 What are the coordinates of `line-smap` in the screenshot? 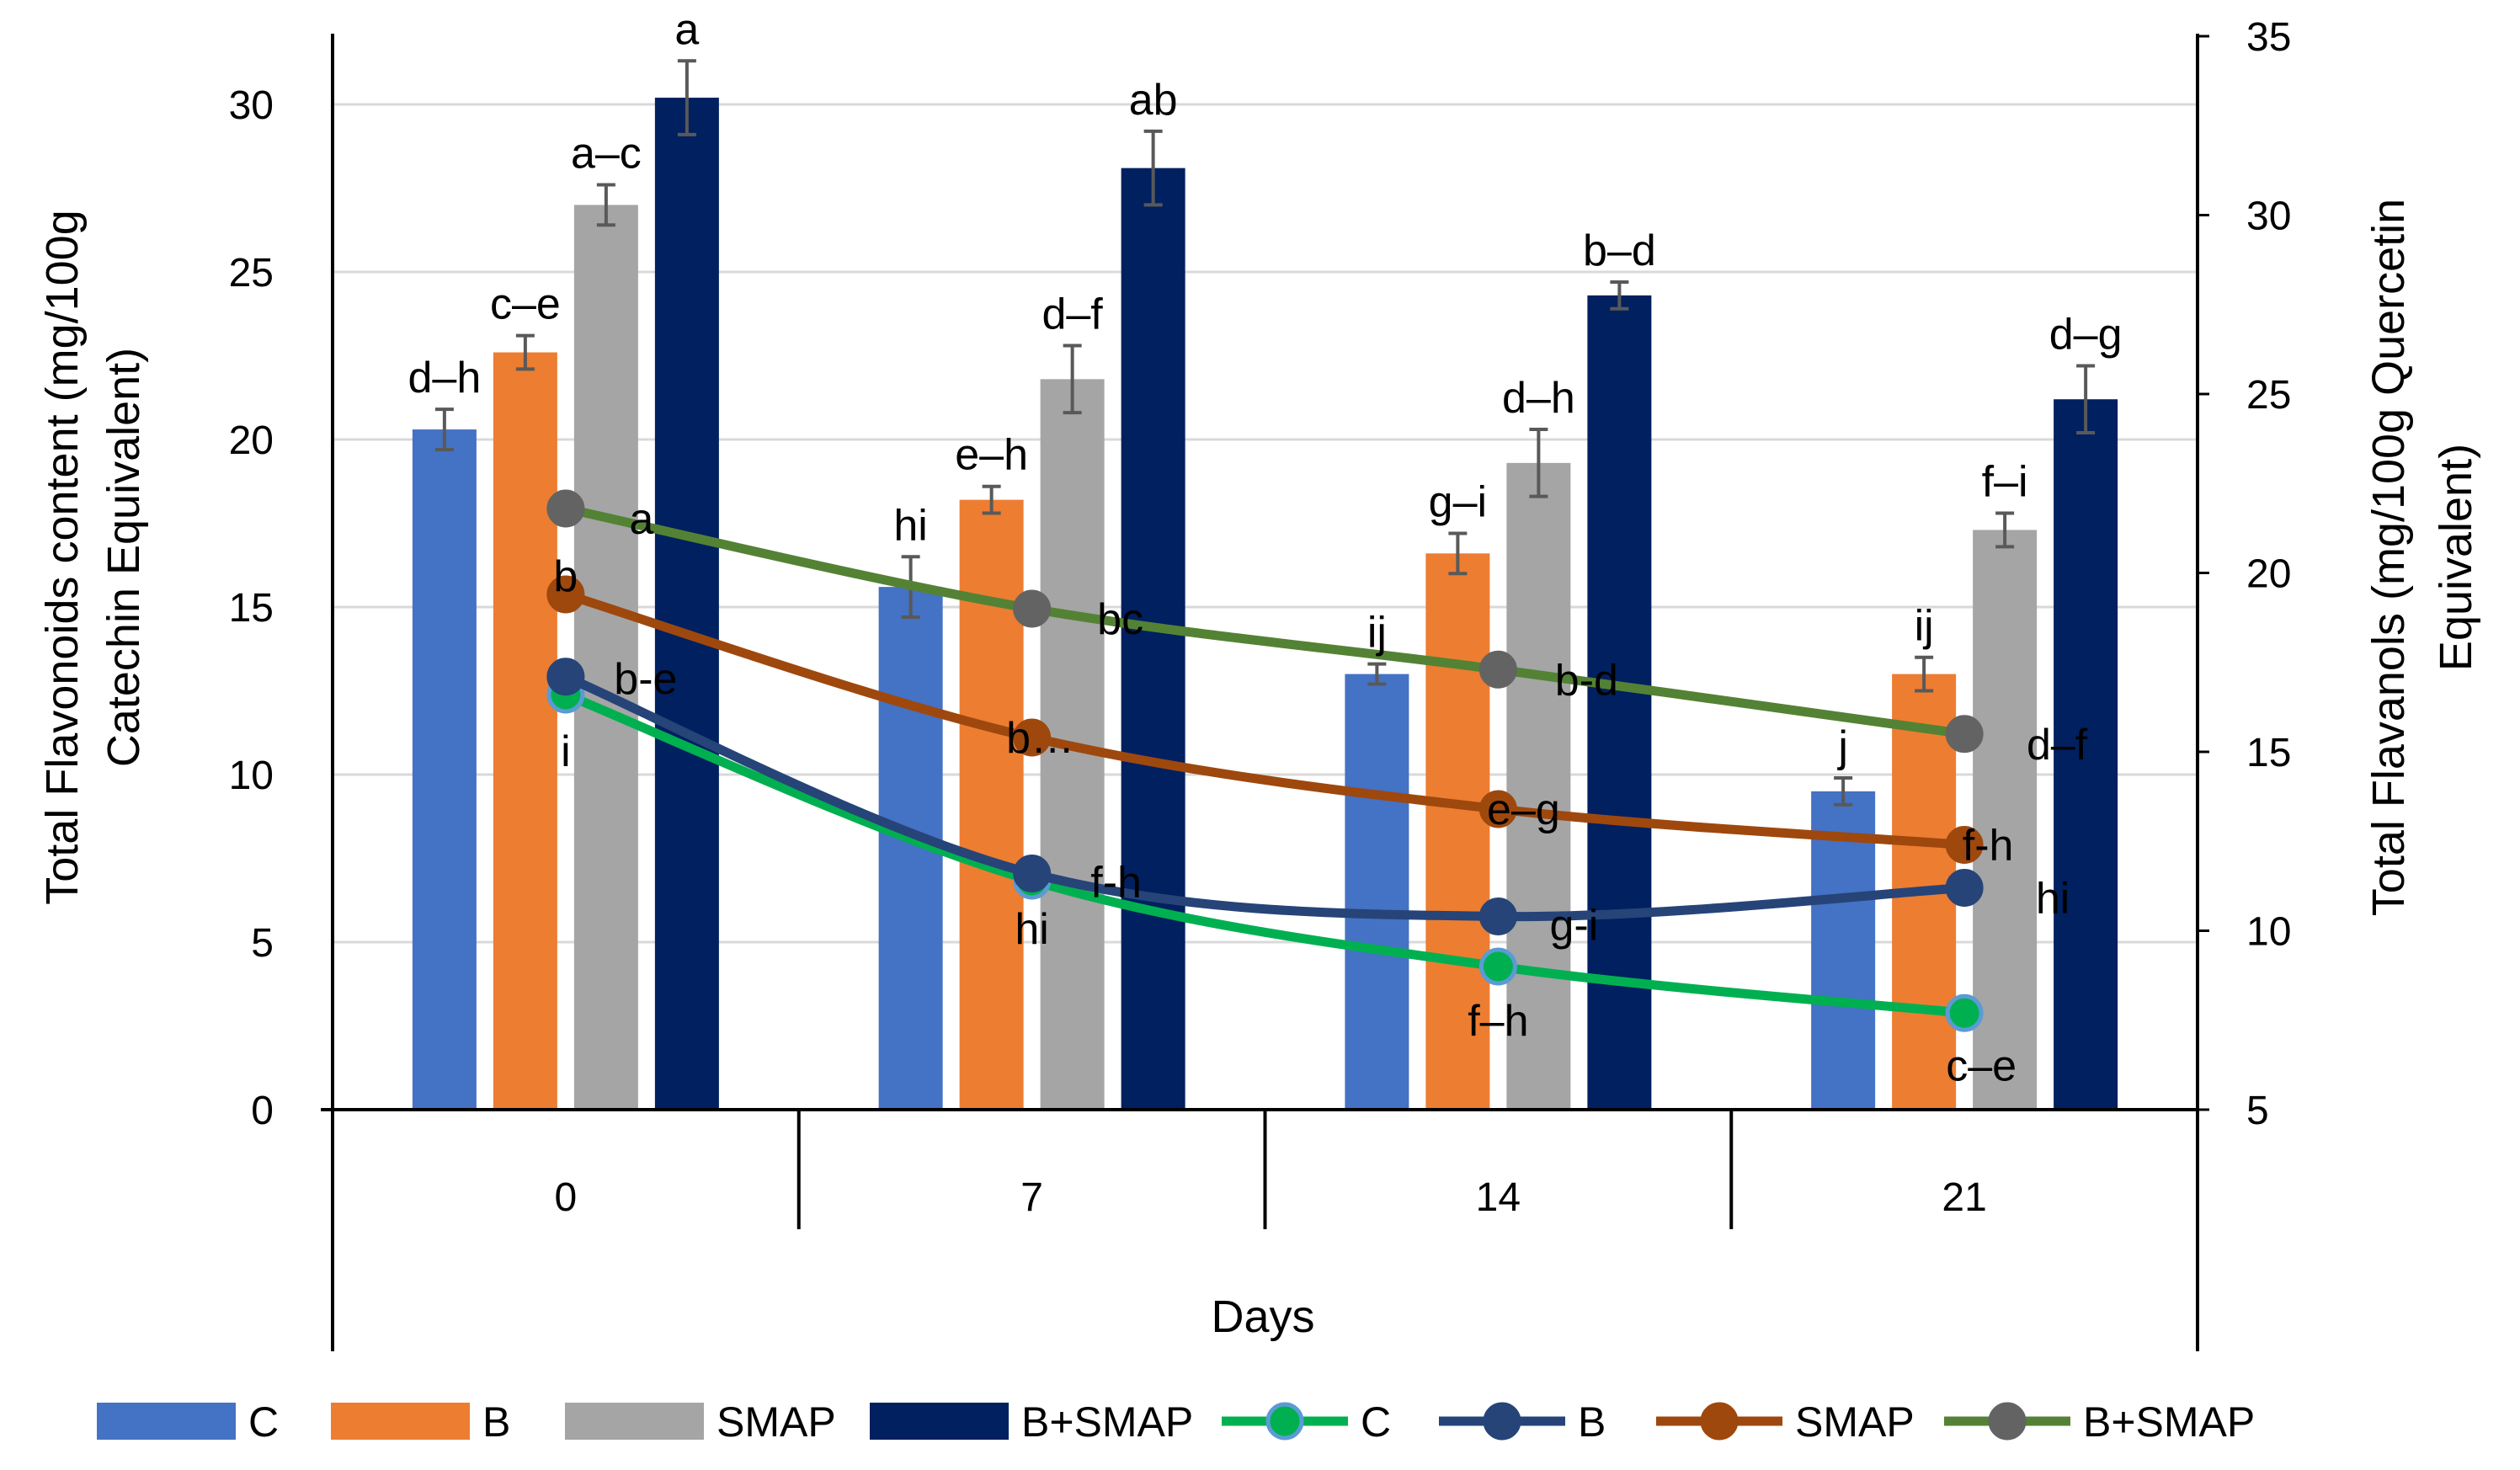 It's located at (1265, 719).